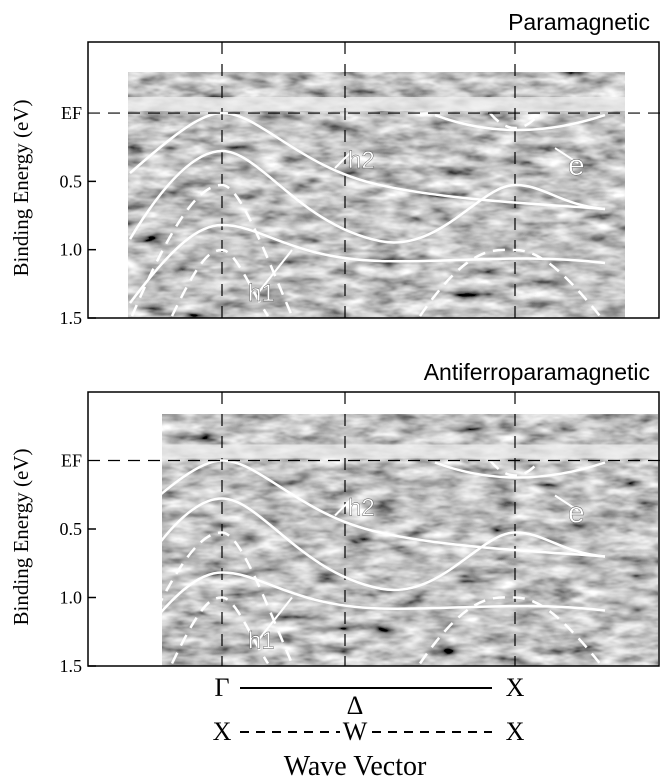 This screenshot has width=660, height=784. Describe the element at coordinates (355, 731) in the screenshot. I see `x-point-label: W` at that location.